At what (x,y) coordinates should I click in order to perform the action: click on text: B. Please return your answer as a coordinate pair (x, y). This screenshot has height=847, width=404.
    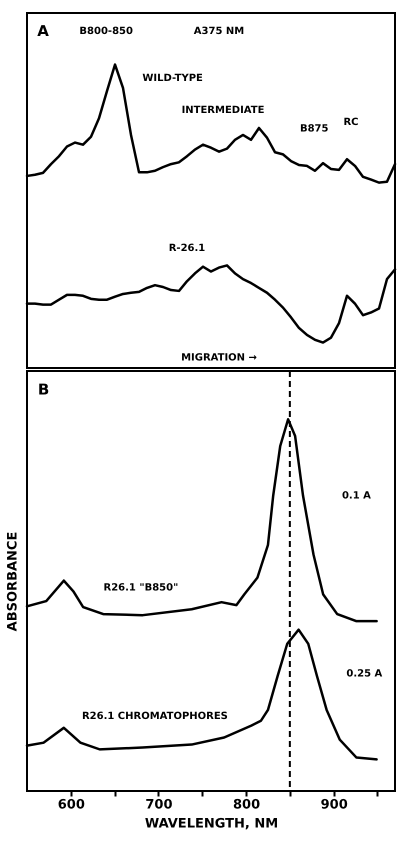
    Looking at the image, I should click on (44, 389).